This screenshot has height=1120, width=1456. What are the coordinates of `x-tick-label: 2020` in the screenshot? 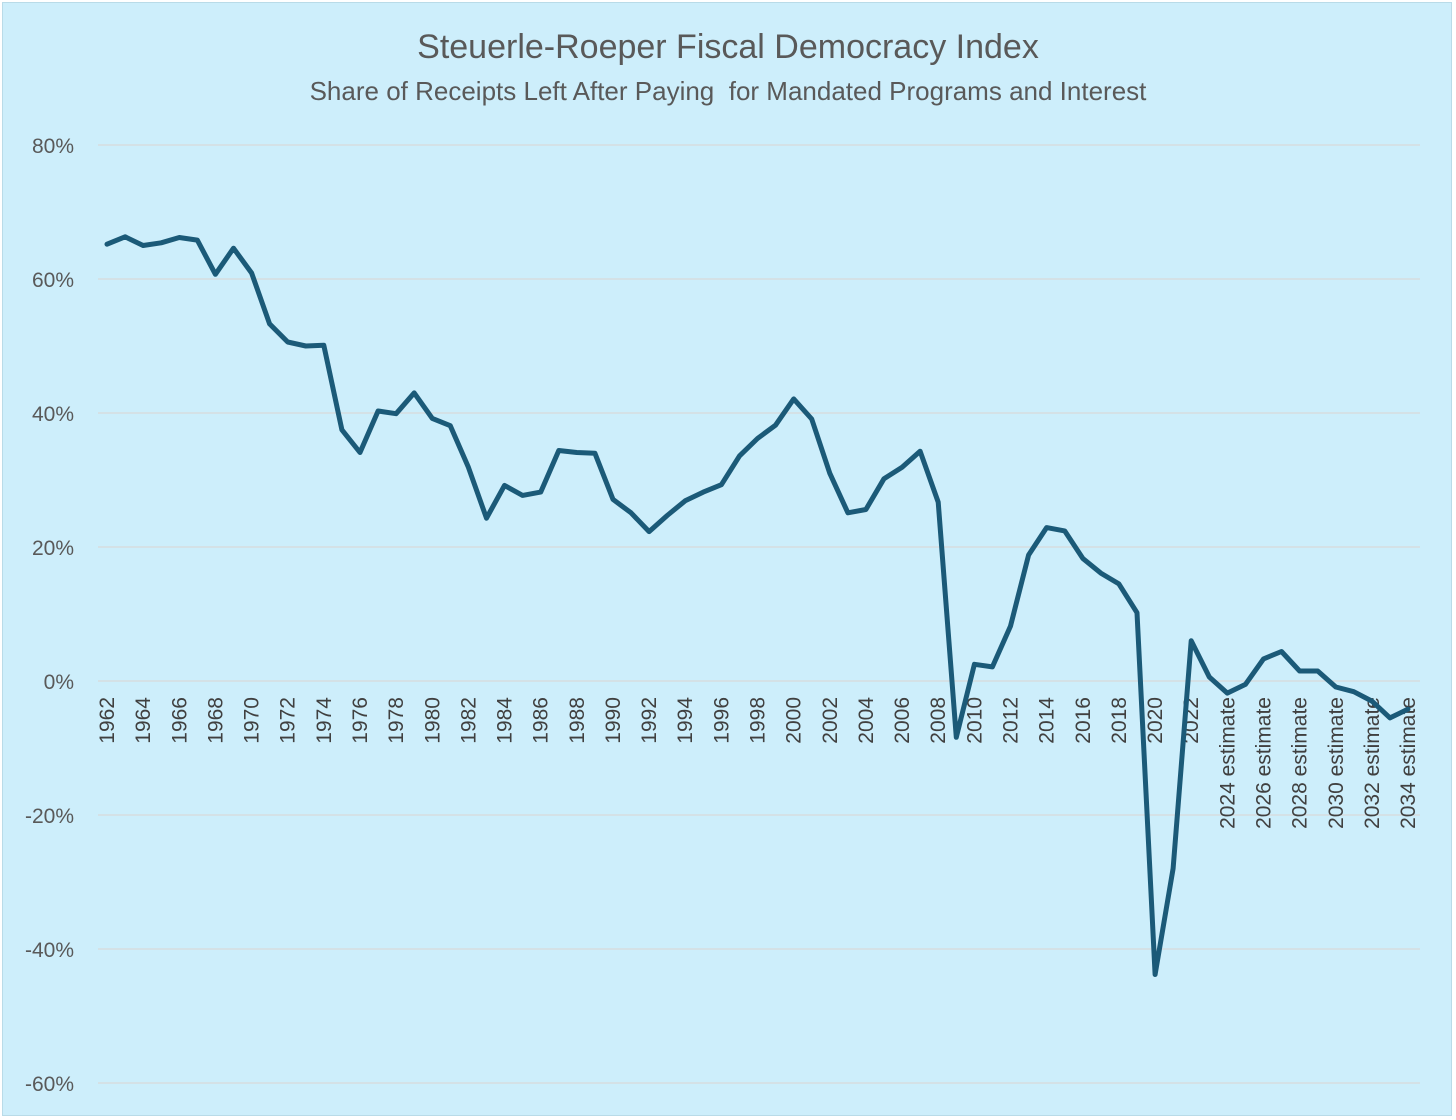 It's located at (1155, 720).